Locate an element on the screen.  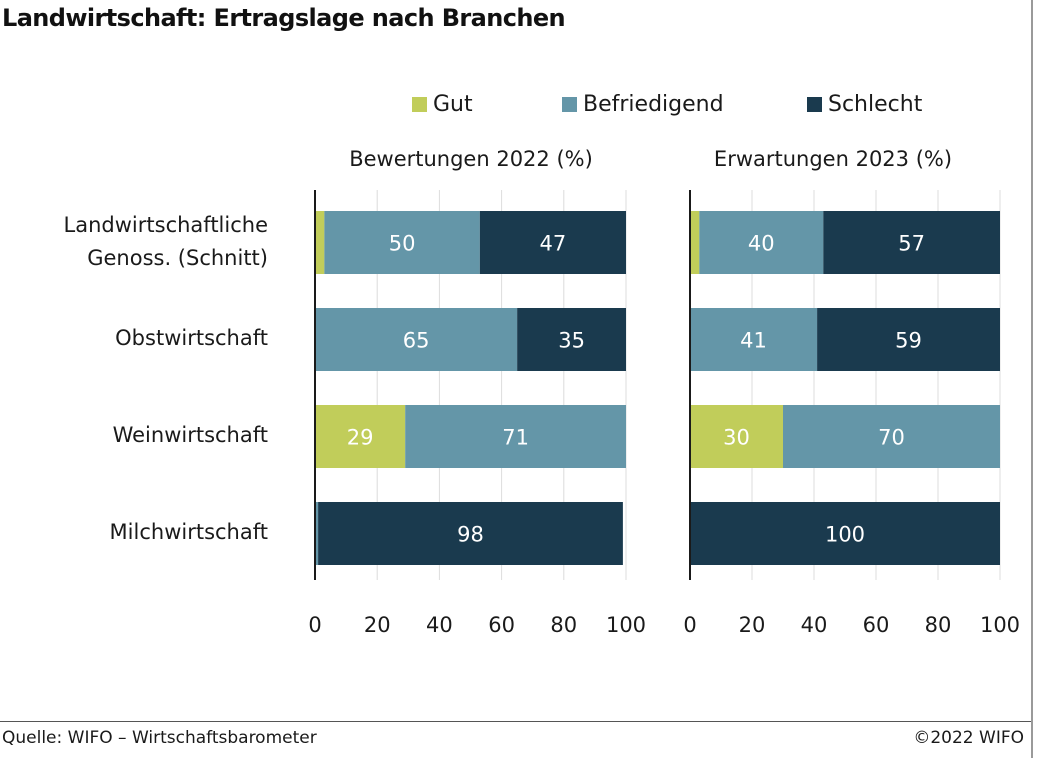
legend-label-befriedigend: Befriedigend is located at coordinates (653, 104).